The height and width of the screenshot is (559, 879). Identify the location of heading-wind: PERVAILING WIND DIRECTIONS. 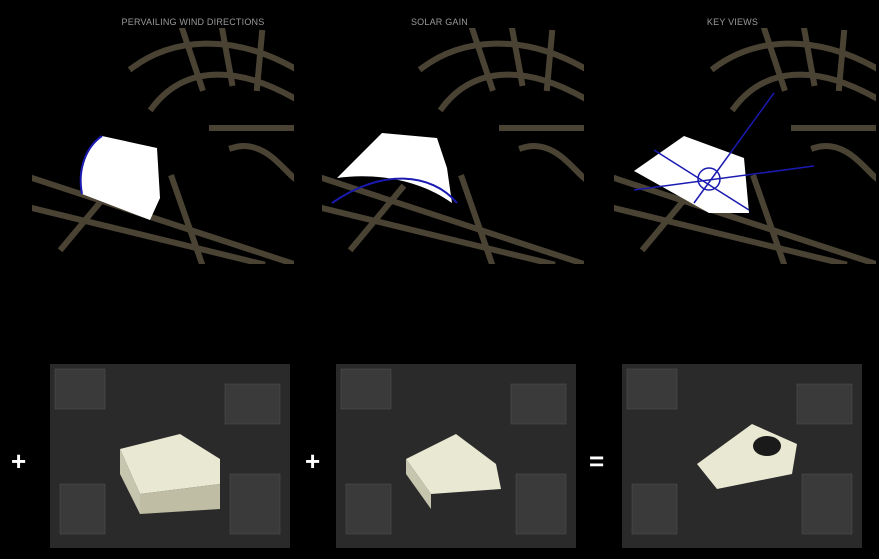
(193, 22).